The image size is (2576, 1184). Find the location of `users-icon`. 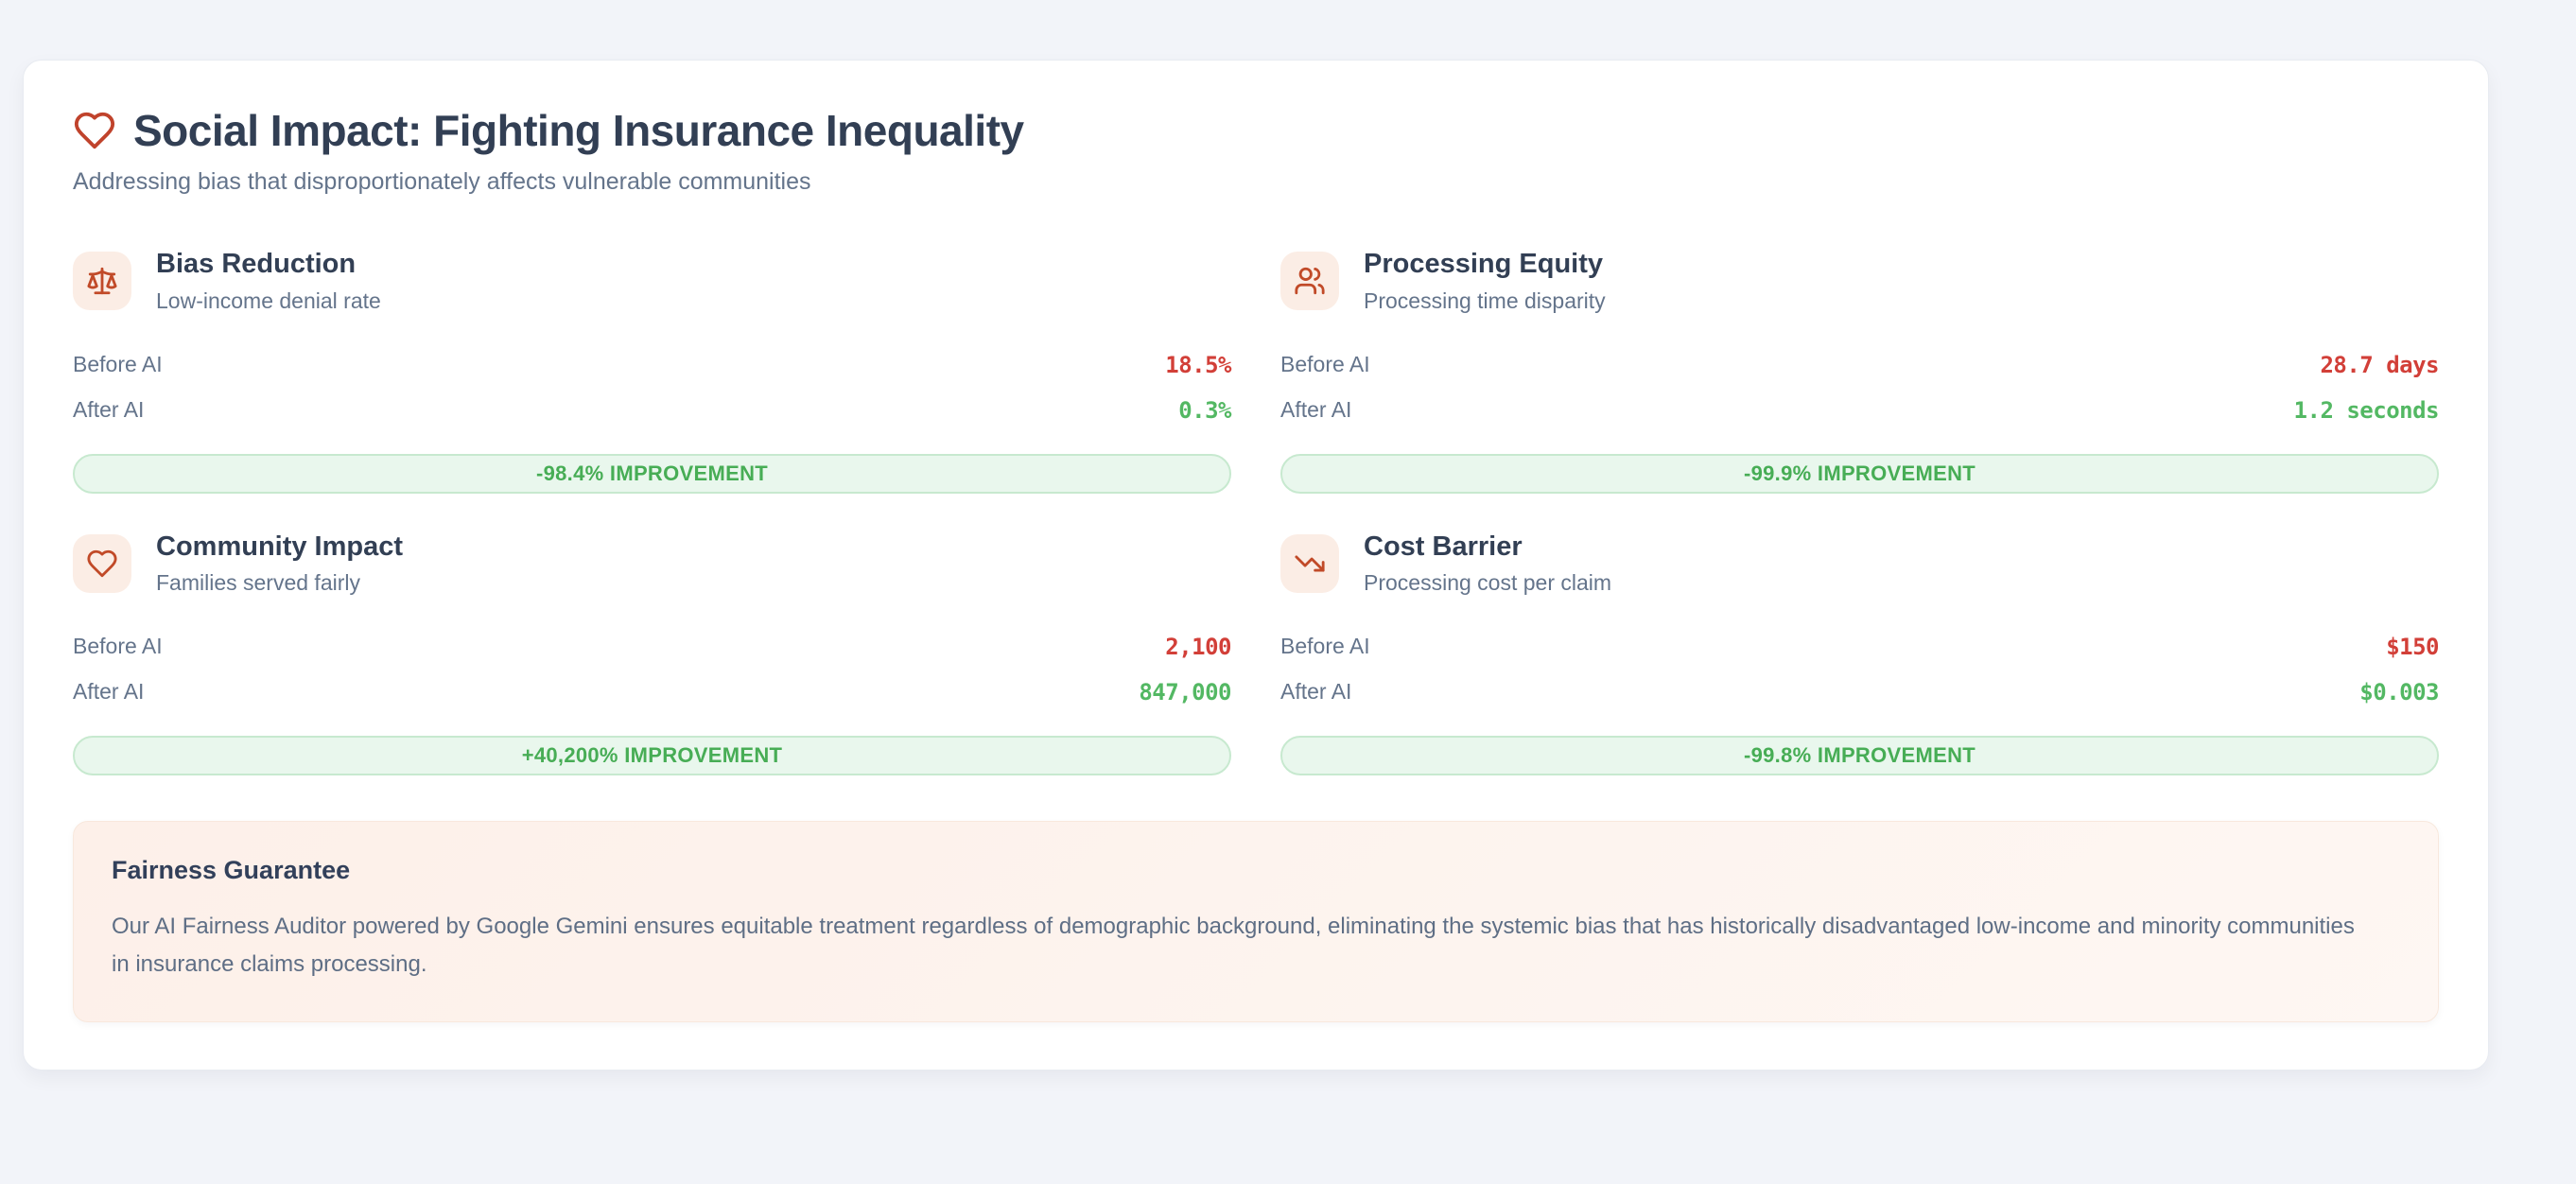

users-icon is located at coordinates (1310, 281).